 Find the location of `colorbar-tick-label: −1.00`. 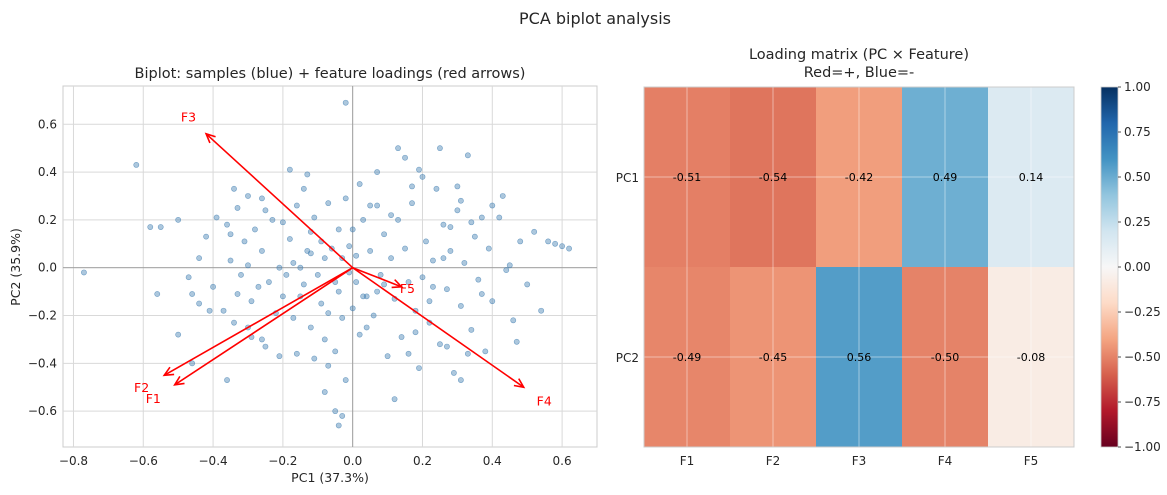

colorbar-tick-label: −1.00 is located at coordinates (1142, 447).